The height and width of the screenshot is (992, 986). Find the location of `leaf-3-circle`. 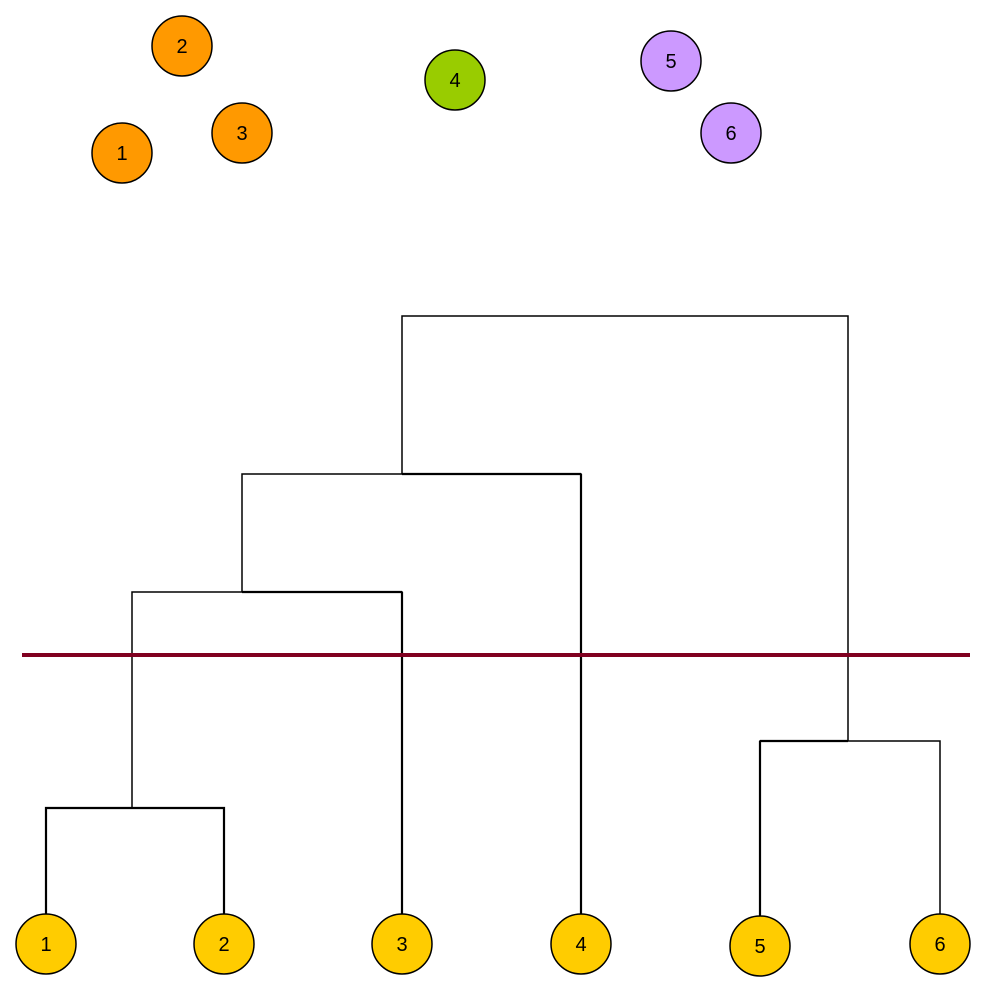

leaf-3-circle is located at coordinates (402, 944).